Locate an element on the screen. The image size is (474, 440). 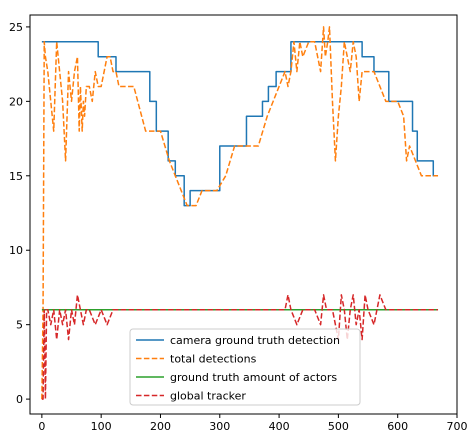
x-tick-label: 100 is located at coordinates (101, 426).